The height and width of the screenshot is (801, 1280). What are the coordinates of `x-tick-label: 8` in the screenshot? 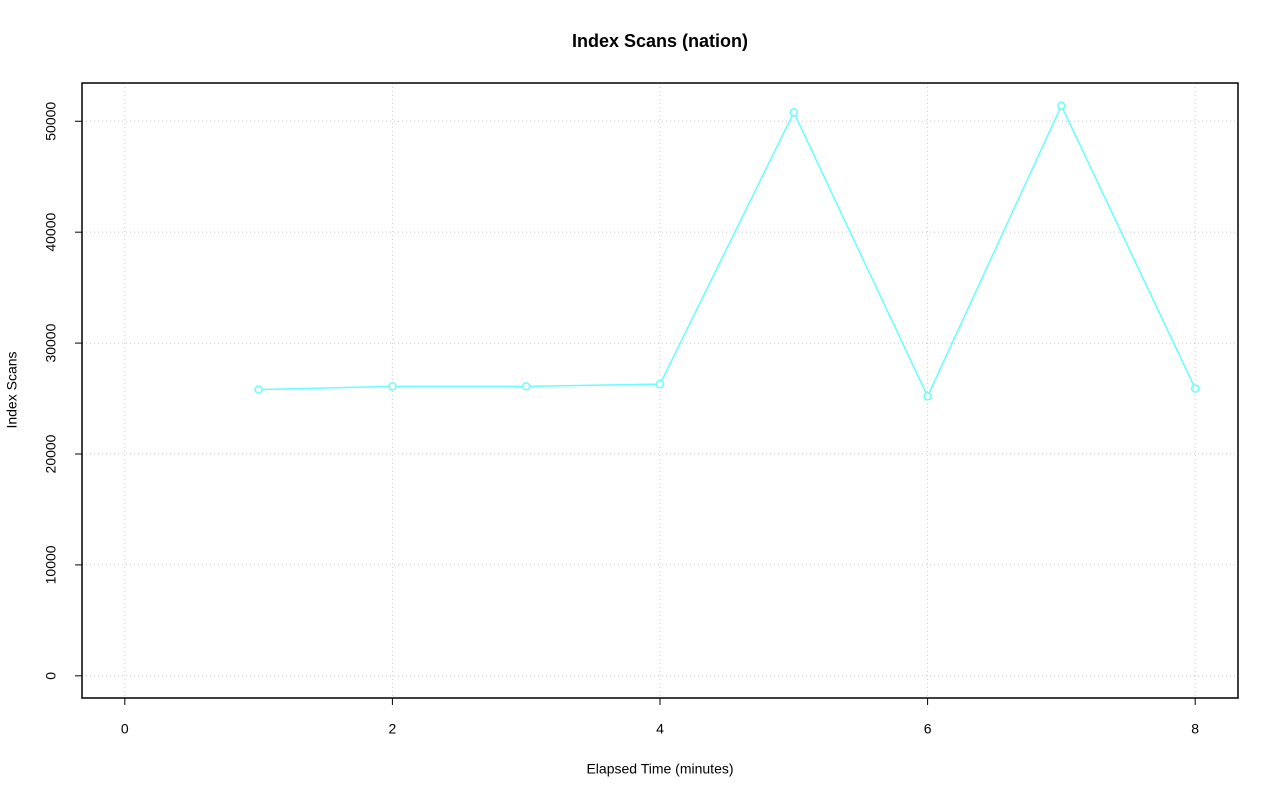 It's located at (1195, 729).